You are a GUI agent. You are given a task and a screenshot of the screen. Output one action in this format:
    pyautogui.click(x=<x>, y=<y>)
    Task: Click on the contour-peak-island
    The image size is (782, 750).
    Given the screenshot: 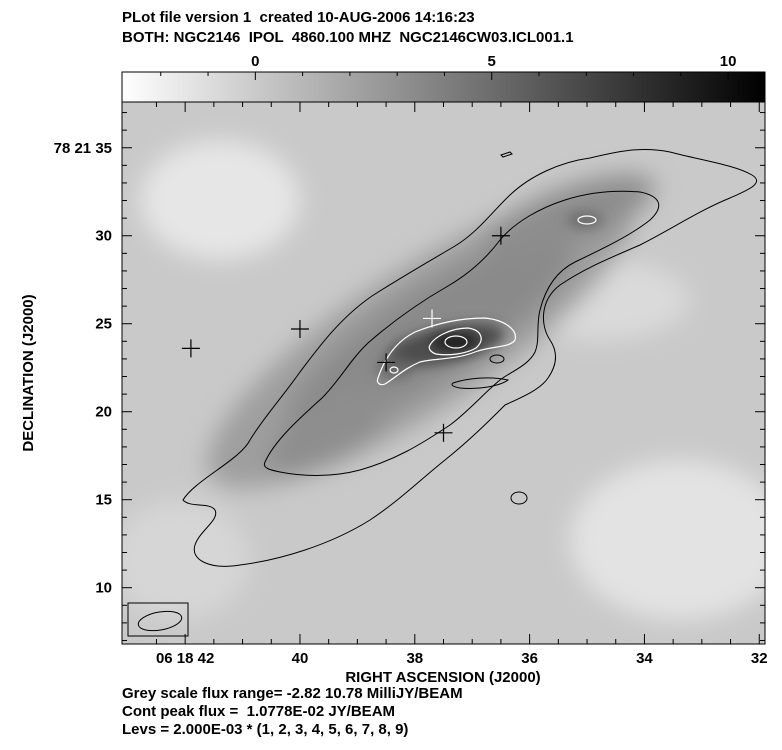 What is the action you would take?
    pyautogui.click(x=394, y=370)
    